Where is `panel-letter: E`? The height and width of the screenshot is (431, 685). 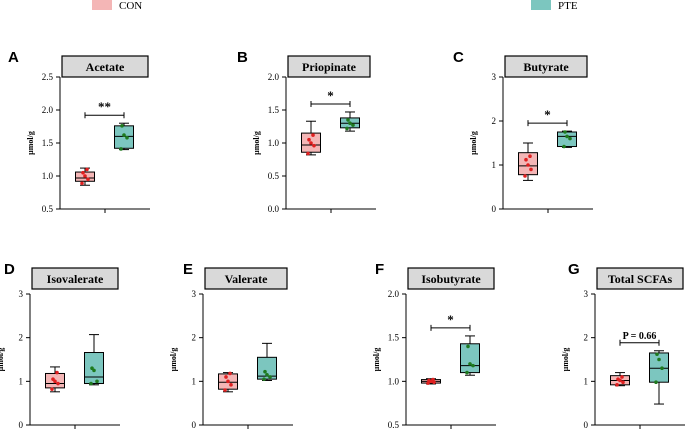 panel-letter: E is located at coordinates (188, 269).